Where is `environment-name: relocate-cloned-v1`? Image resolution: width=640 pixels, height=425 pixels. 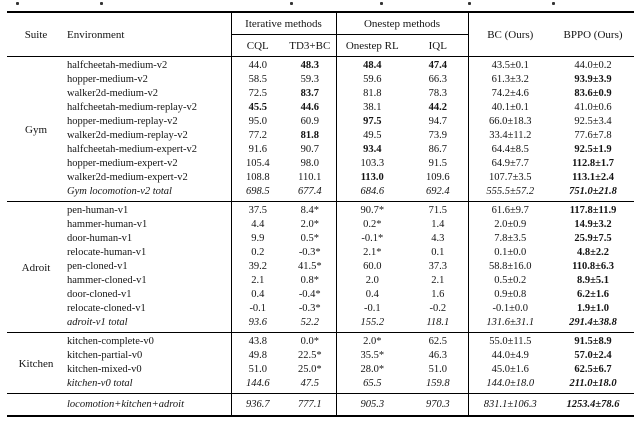 environment-name: relocate-cloned-v1 is located at coordinates (148, 309).